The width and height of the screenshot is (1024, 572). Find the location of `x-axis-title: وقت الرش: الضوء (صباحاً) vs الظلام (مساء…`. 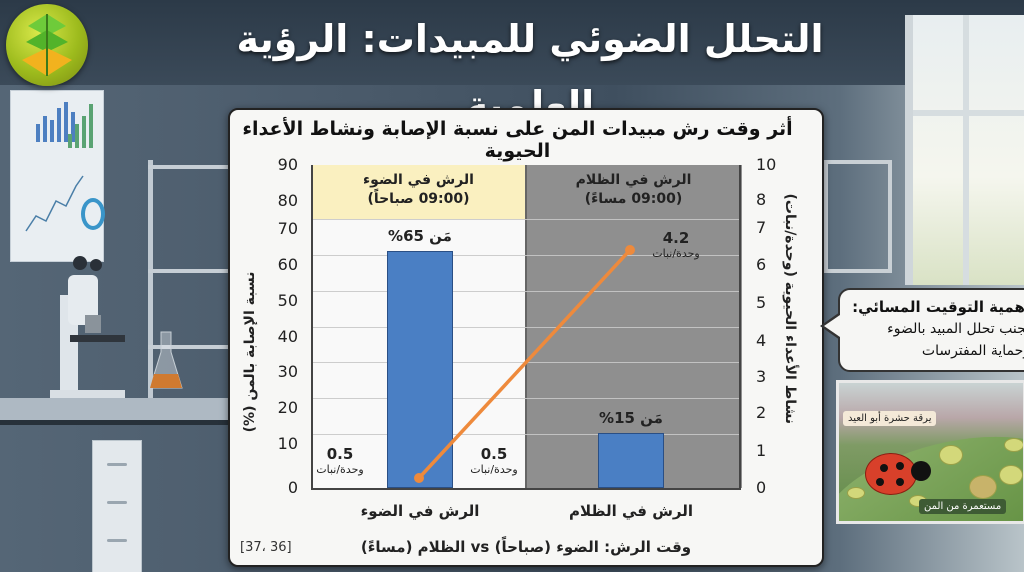

x-axis-title: وقت الرش: الضوء (صباحاً) vs الظلام (مساء… is located at coordinates (526, 547).